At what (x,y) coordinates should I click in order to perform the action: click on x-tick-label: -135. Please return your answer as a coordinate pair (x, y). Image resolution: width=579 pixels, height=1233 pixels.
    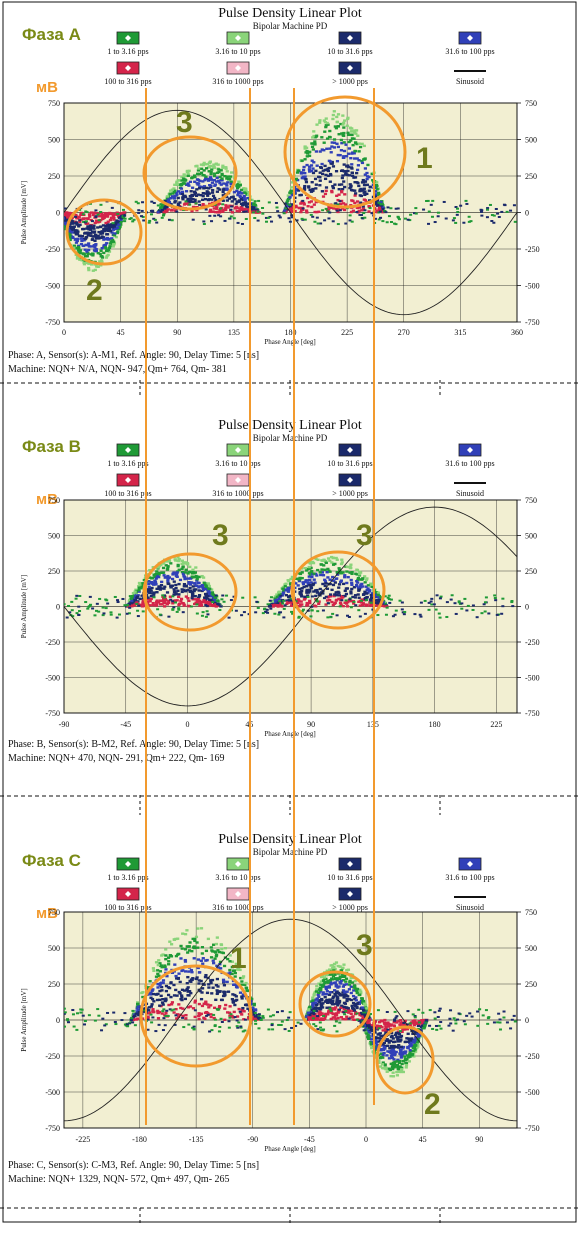
    Looking at the image, I should click on (196, 1139).